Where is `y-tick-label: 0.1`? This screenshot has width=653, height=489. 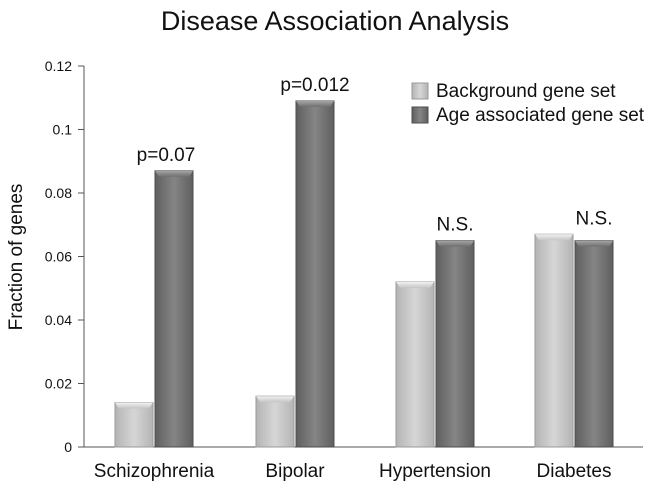 y-tick-label: 0.1 is located at coordinates (63, 130).